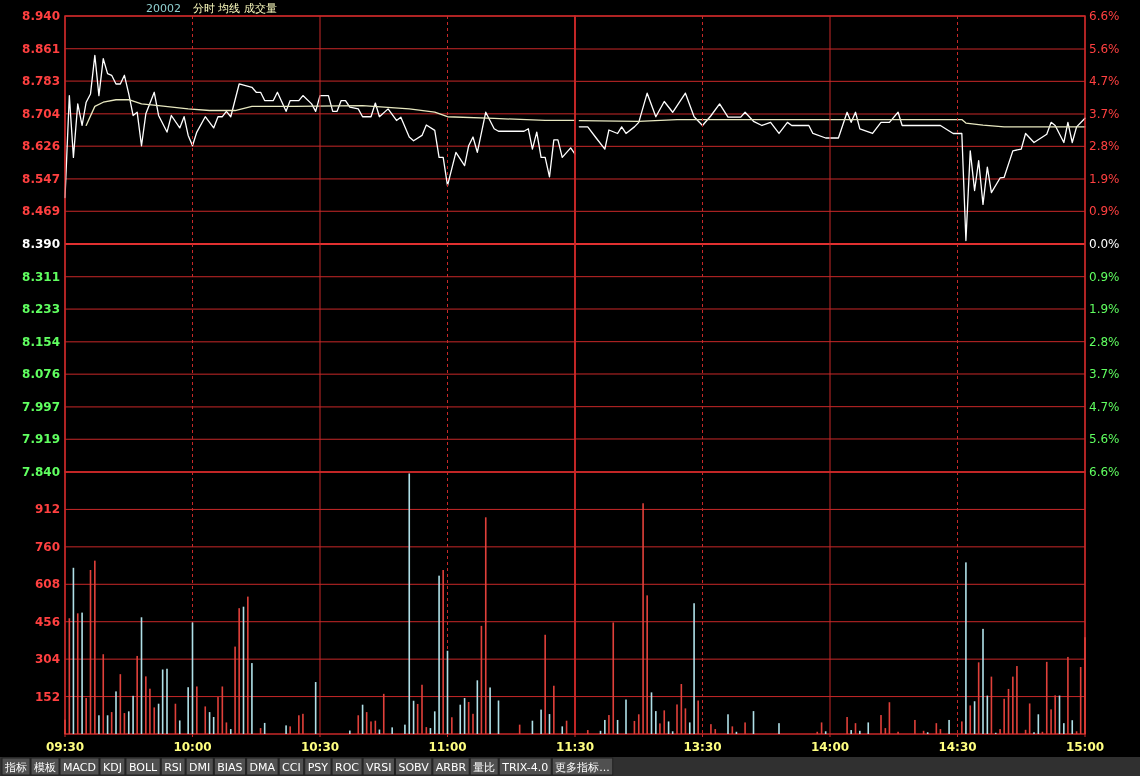 This screenshot has height=776, width=1140. Describe the element at coordinates (200, 767) in the screenshot. I see `text: DMI` at that location.